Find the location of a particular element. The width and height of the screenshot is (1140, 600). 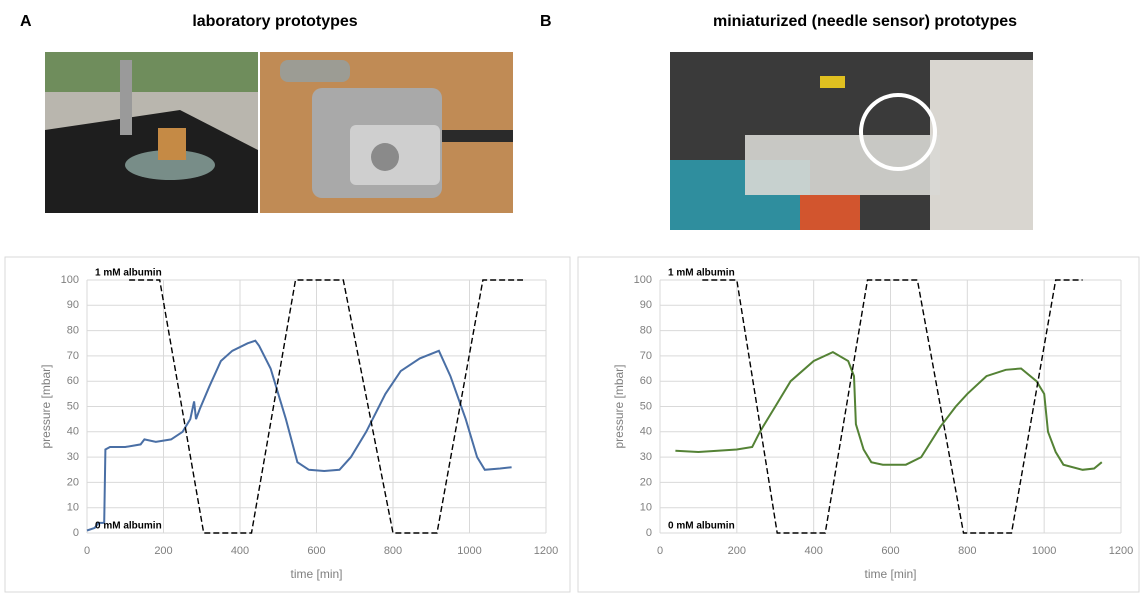

panel-title: miniaturized (needle sensor) prototypes is located at coordinates (865, 21).